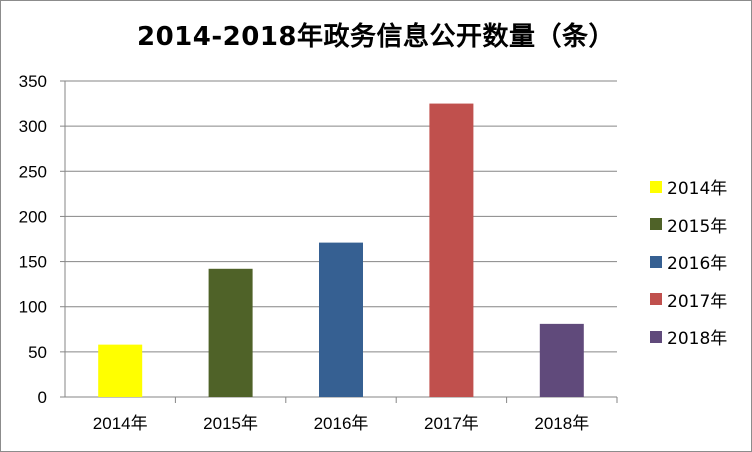 The width and height of the screenshot is (752, 452). I want to click on y-tick-label: 100, so click(33, 307).